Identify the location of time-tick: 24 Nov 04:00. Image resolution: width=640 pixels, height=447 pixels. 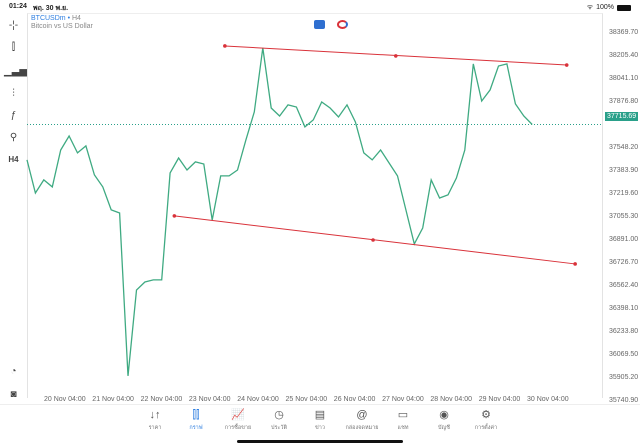
(258, 399).